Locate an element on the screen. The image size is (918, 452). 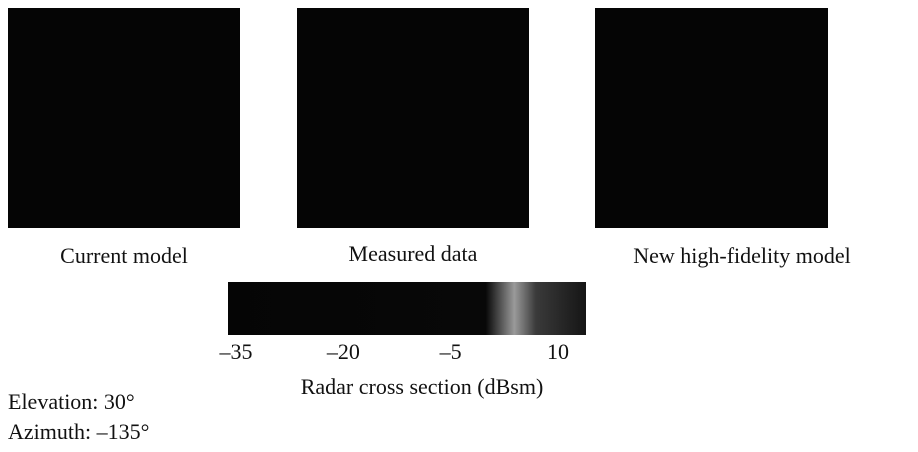
panel-label: New high-fidelity model is located at coordinates (742, 255).